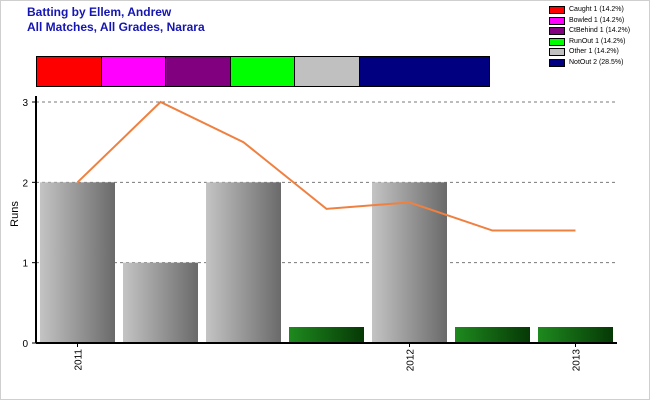  I want to click on legend-label: Bowled 1 (14.2%), so click(597, 20).